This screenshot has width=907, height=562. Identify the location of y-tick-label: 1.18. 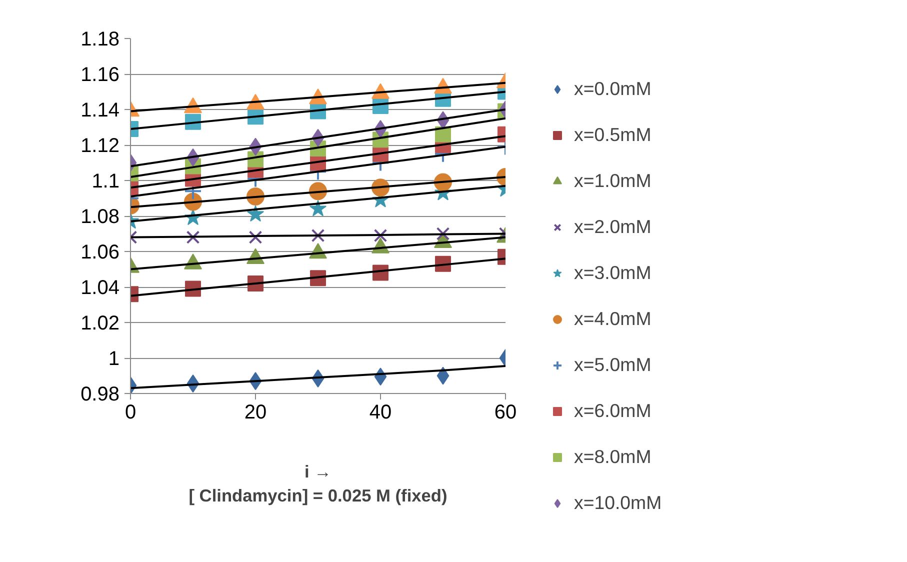
(100, 39).